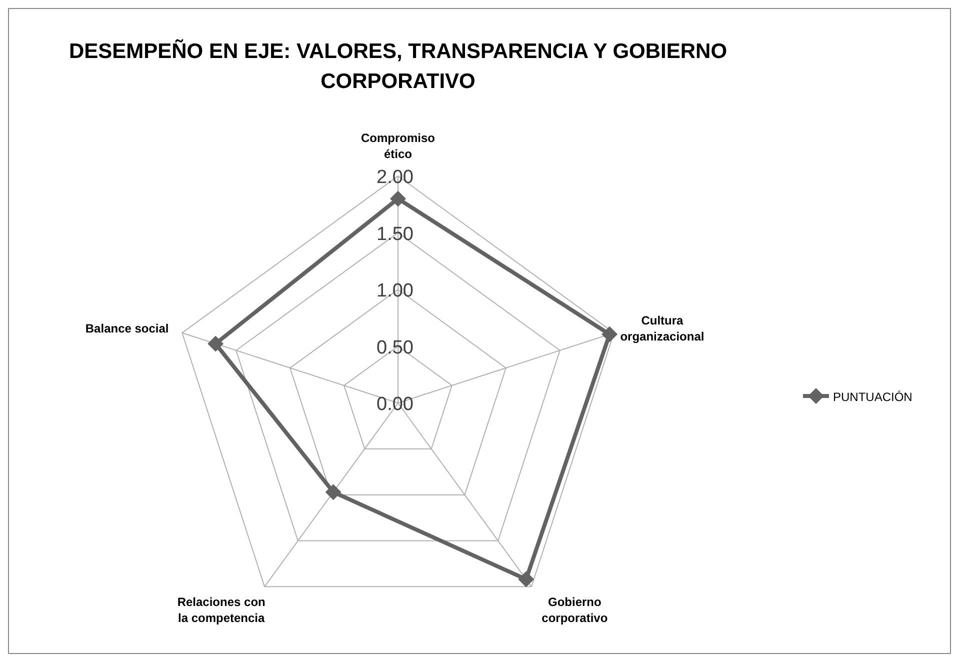 This screenshot has height=662, width=959. What do you see at coordinates (395, 404) in the screenshot?
I see `y-tick-label: 0.00` at bounding box center [395, 404].